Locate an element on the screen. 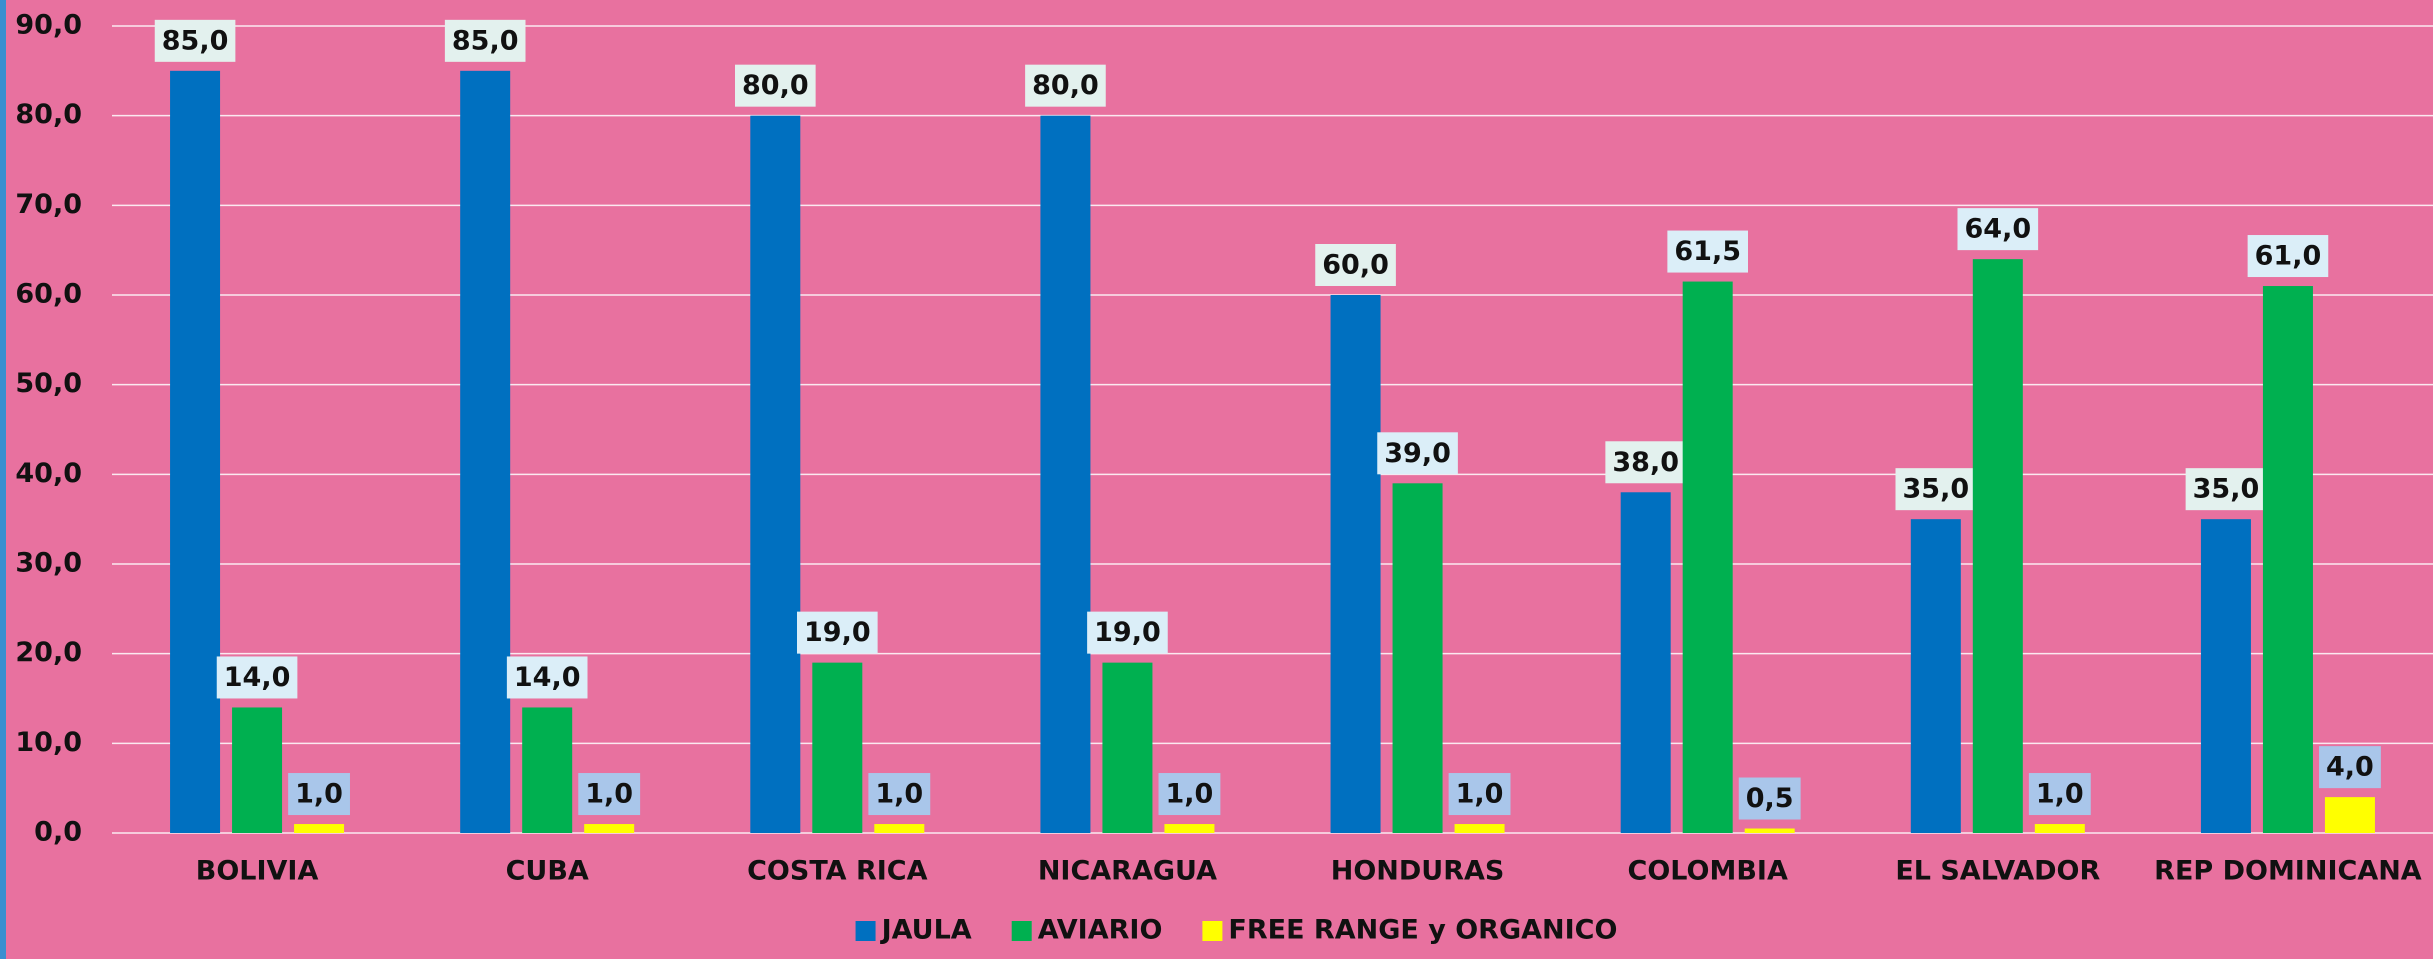  data-label: 60,0 is located at coordinates (1355, 265).